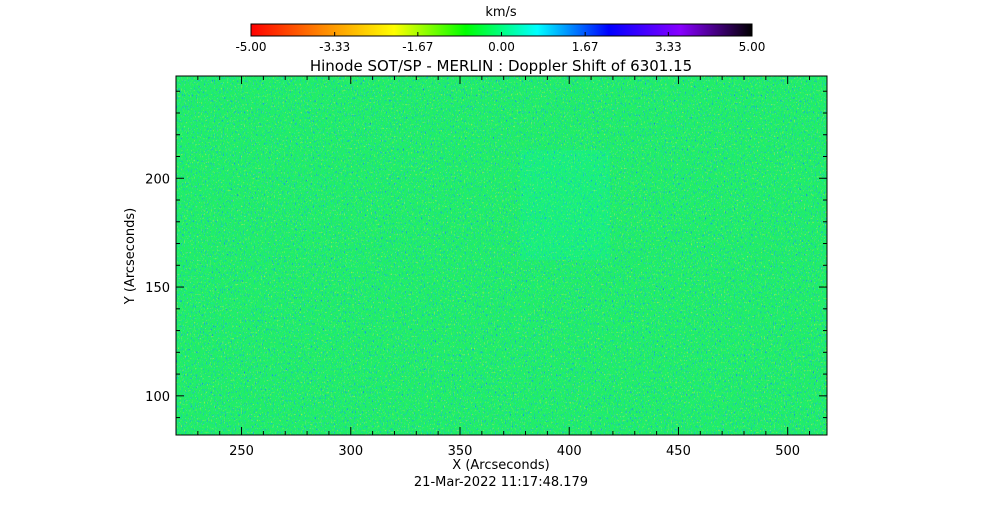 This screenshot has height=512, width=1002. What do you see at coordinates (678, 451) in the screenshot?
I see `x-tick-label: 450` at bounding box center [678, 451].